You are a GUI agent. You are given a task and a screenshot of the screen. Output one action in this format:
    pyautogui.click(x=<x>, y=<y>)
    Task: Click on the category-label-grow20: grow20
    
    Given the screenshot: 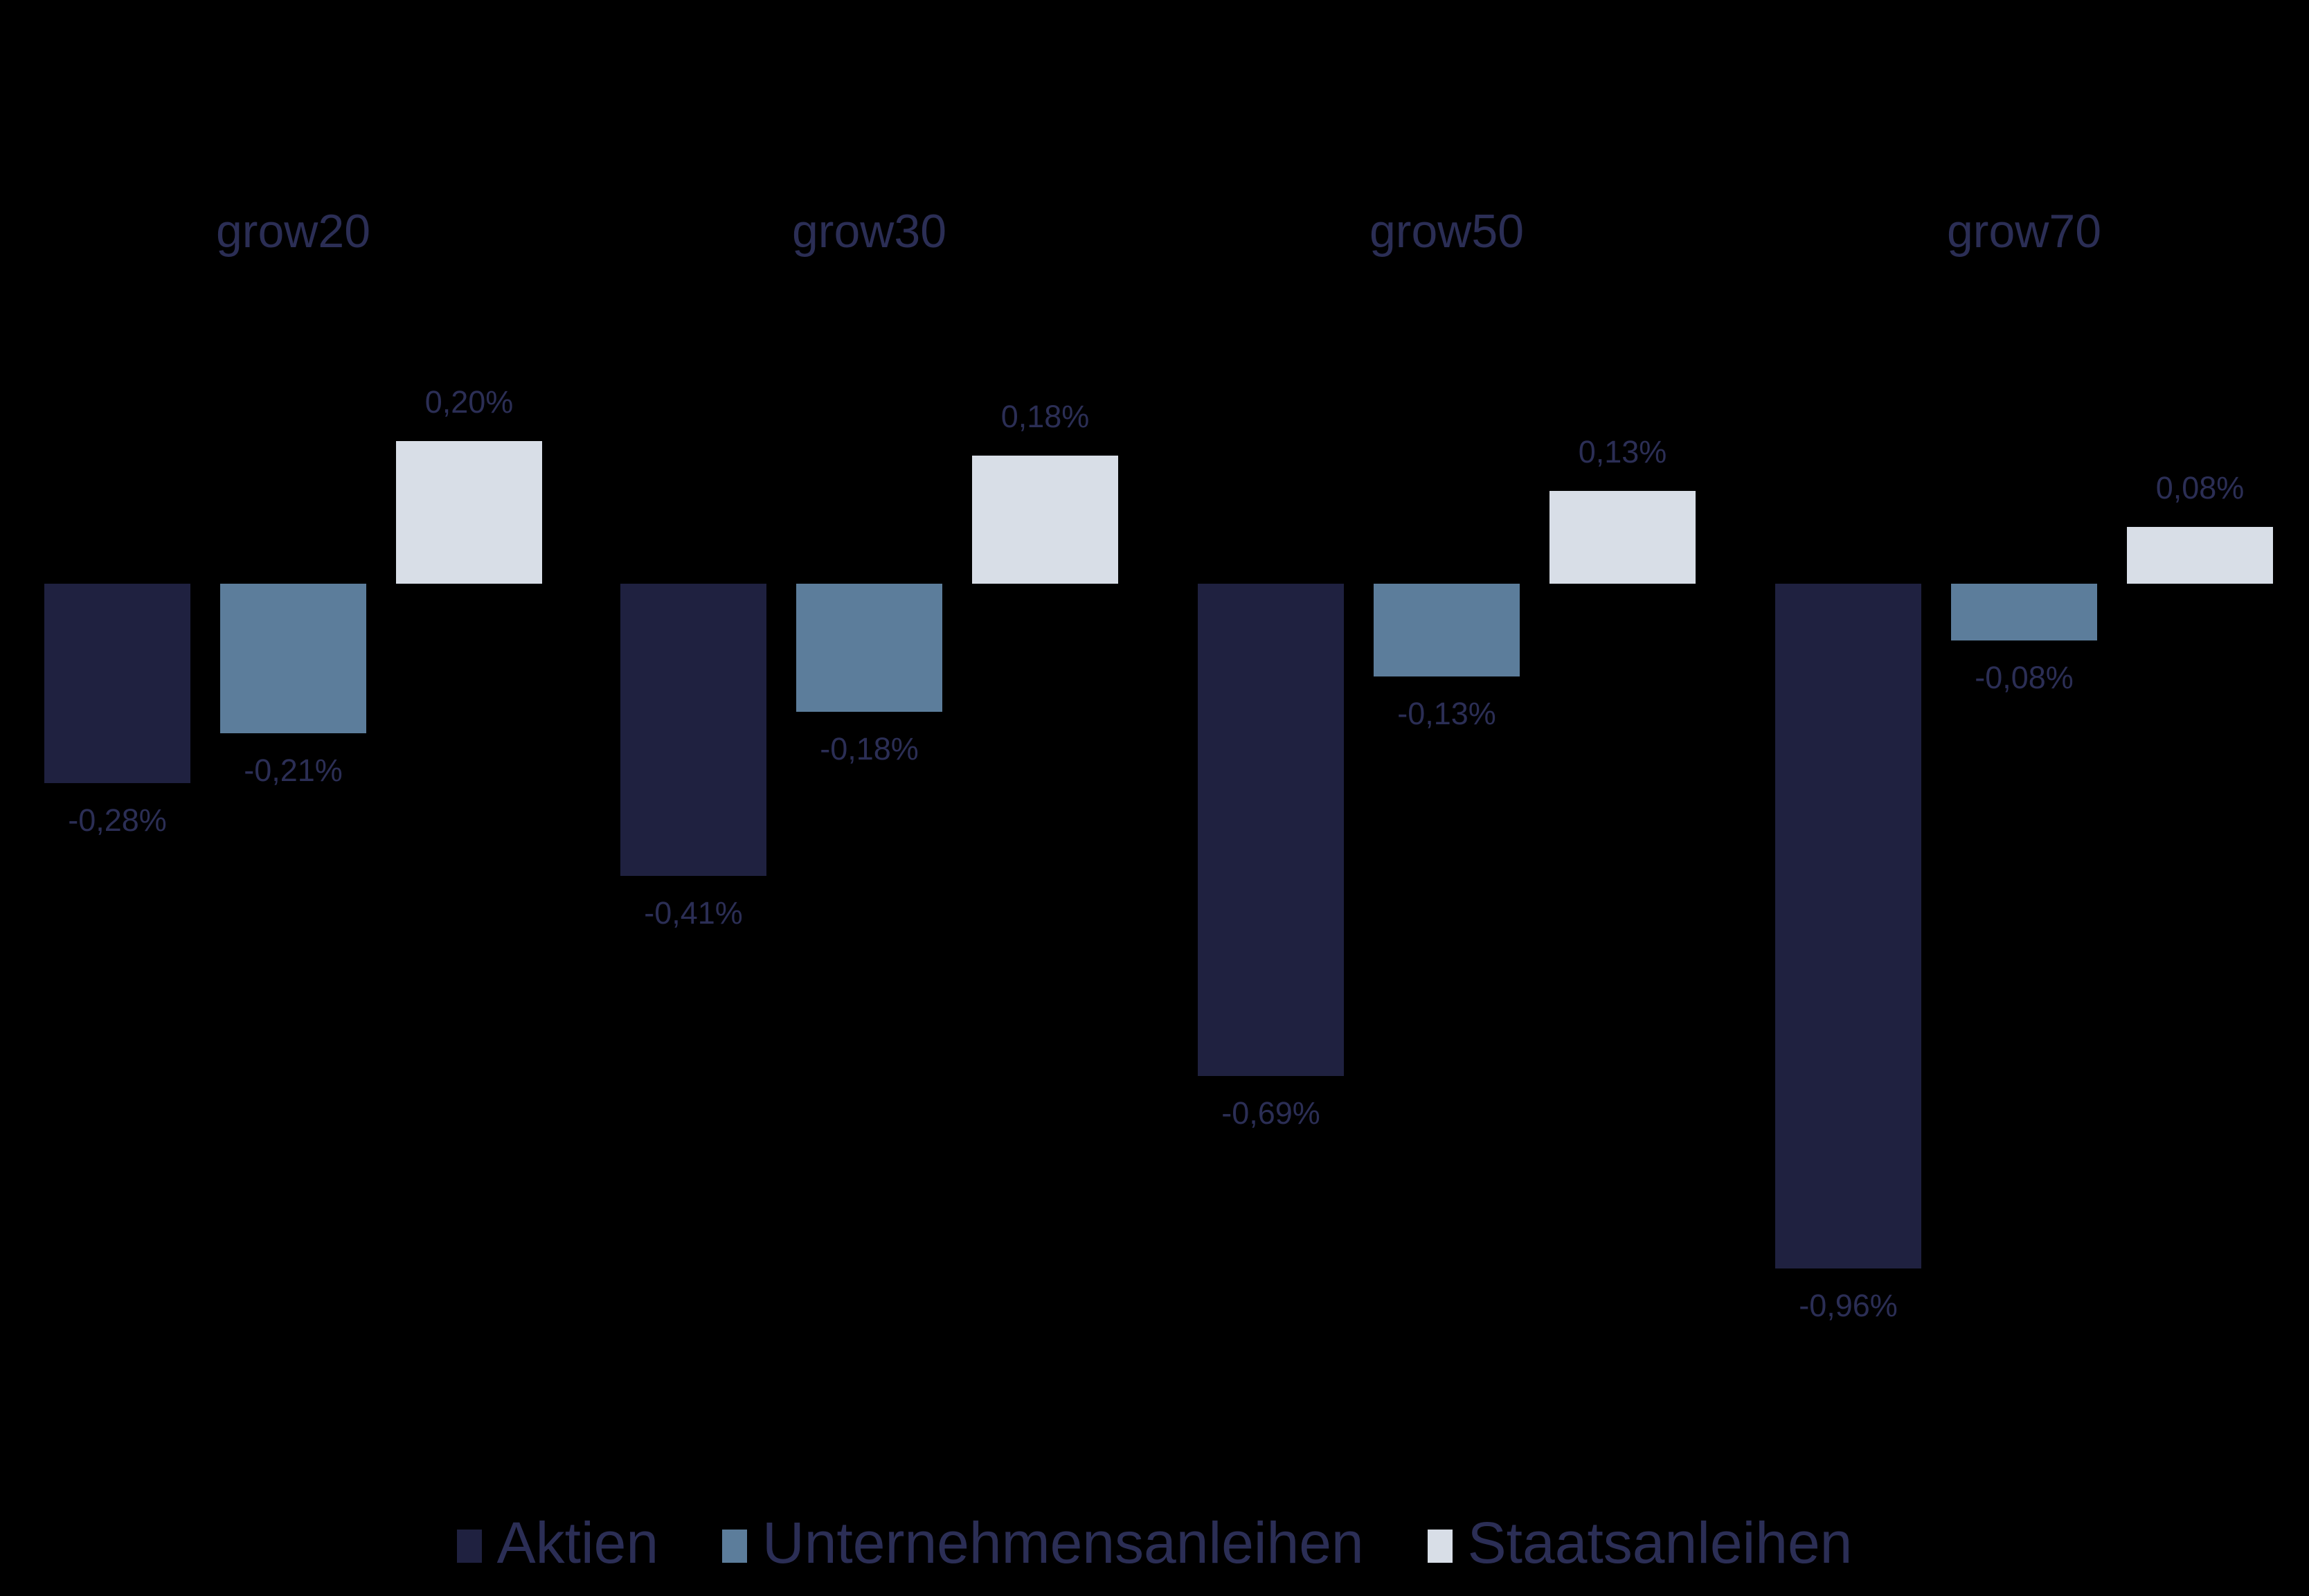 What is the action you would take?
    pyautogui.click(x=293, y=231)
    